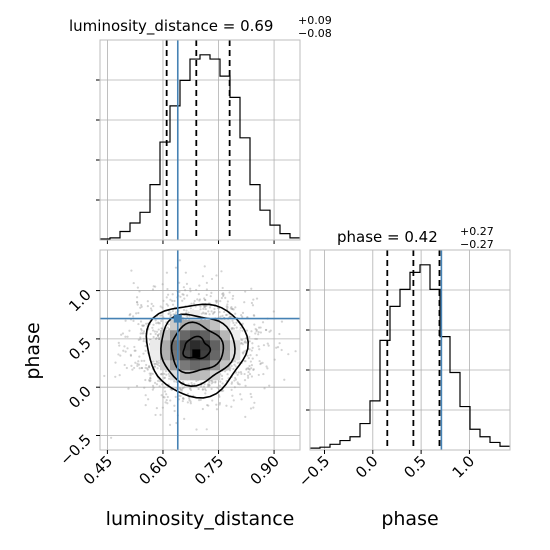 This screenshot has height=550, width=550. What do you see at coordinates (315, 20) in the screenshot?
I see `title-luminosity-distance-plus: +0.09` at bounding box center [315, 20].